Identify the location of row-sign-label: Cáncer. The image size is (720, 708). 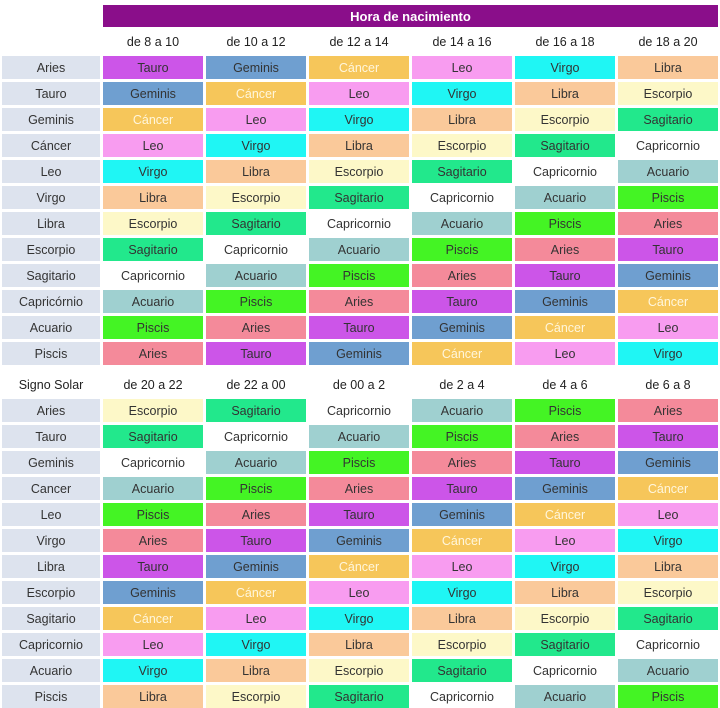
(51, 145).